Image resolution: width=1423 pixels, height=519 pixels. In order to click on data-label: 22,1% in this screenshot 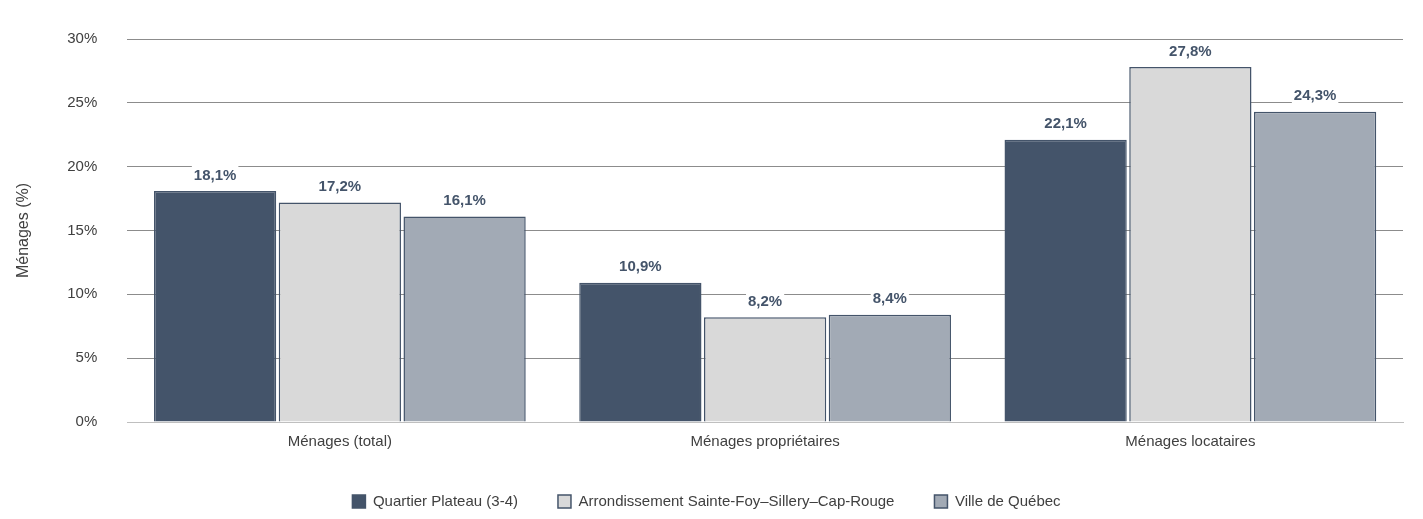, I will do `click(1065, 123)`.